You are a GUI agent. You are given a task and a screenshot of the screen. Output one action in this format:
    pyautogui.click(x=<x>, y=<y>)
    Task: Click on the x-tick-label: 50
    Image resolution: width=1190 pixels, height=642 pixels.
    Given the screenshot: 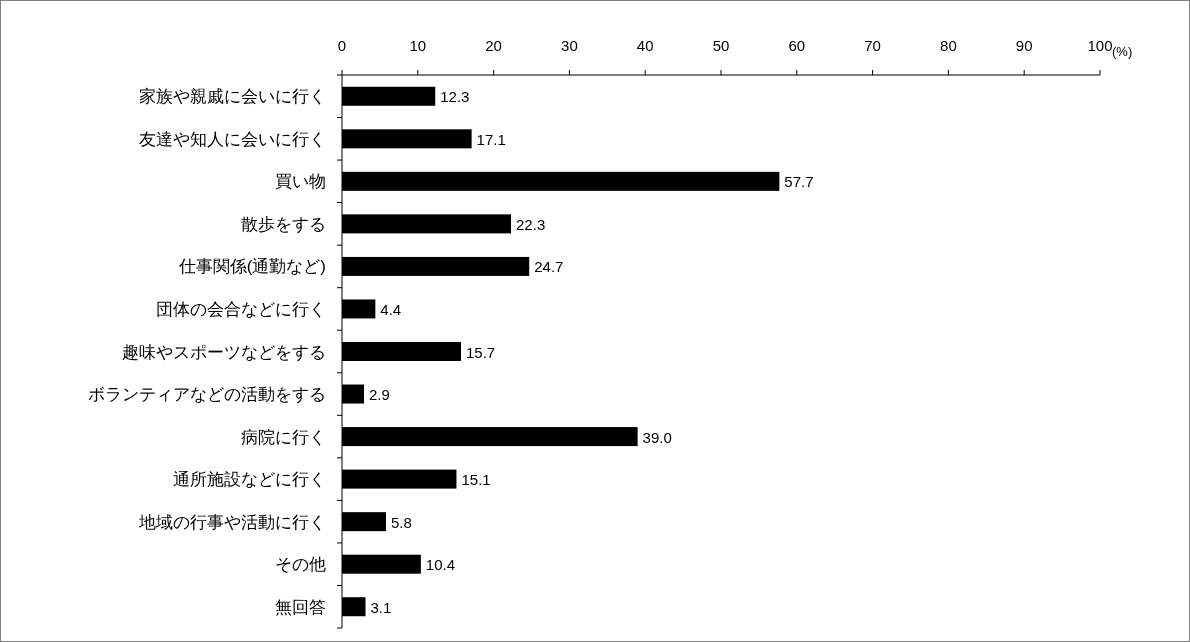 What is the action you would take?
    pyautogui.click(x=721, y=45)
    